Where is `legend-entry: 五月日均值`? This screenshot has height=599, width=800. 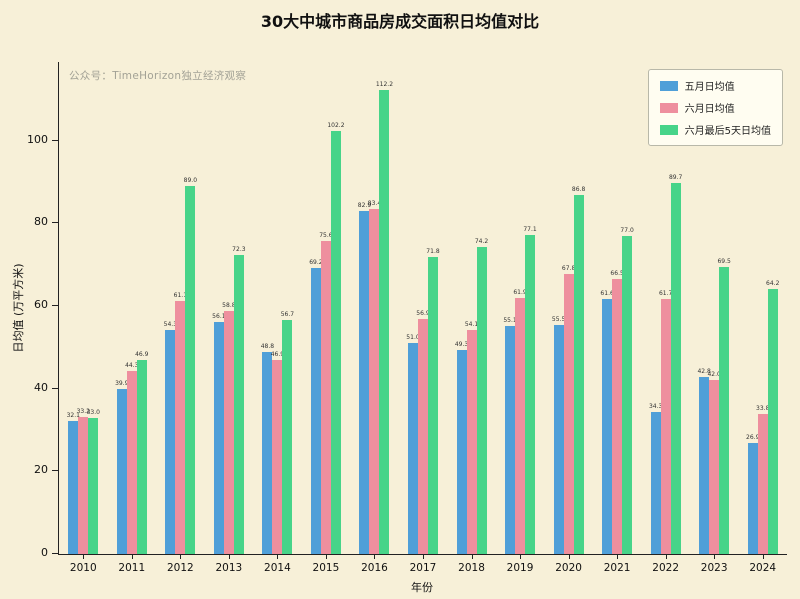 legend-entry: 五月日均值 is located at coordinates (715, 85).